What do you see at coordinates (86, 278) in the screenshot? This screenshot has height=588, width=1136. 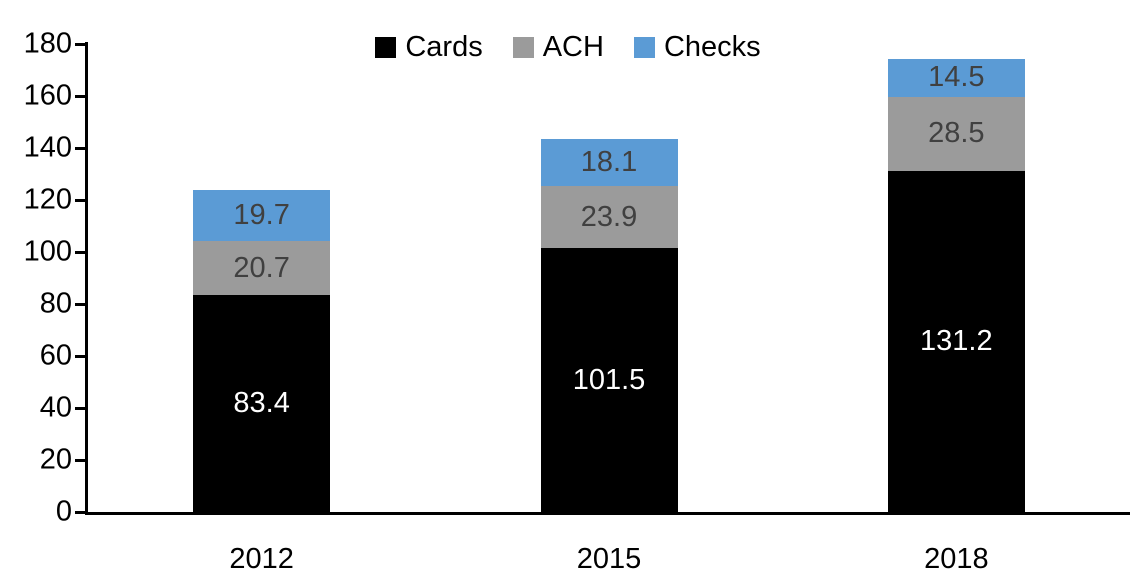 I see `y-axis-line` at bounding box center [86, 278].